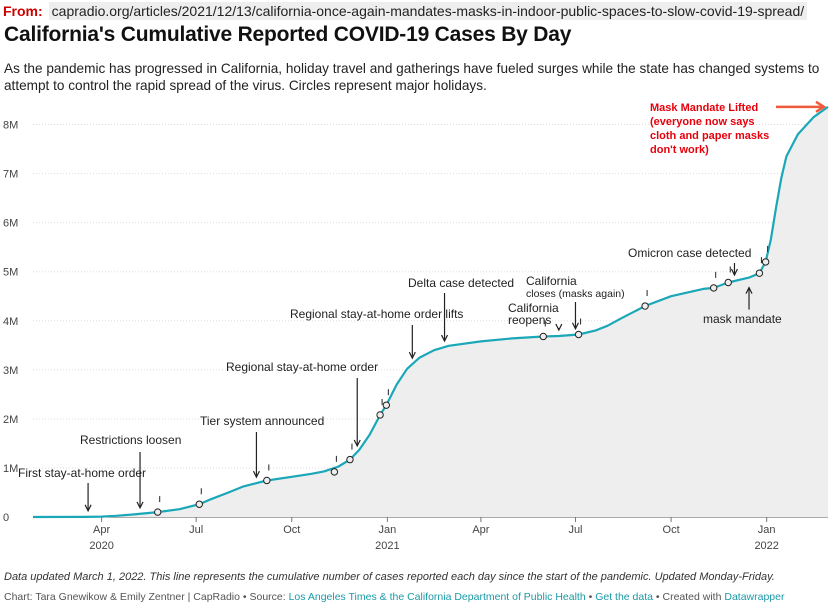  Describe the element at coordinates (679, 150) in the screenshot. I see `annotation-mask-lifted-text: don't work)` at that location.